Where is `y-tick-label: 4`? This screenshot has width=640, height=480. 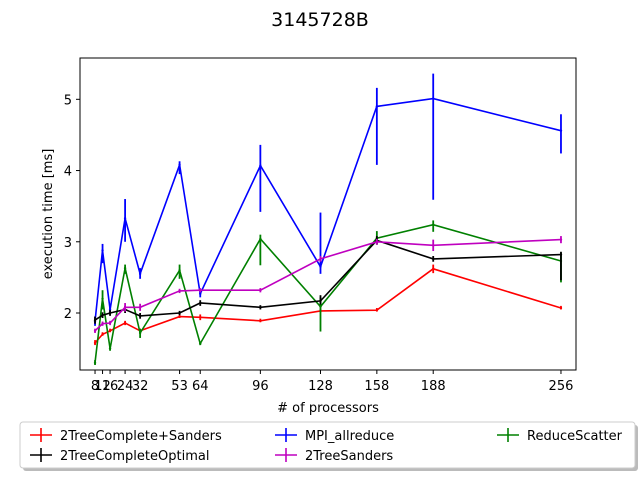 y-tick-label: 4 is located at coordinates (68, 172).